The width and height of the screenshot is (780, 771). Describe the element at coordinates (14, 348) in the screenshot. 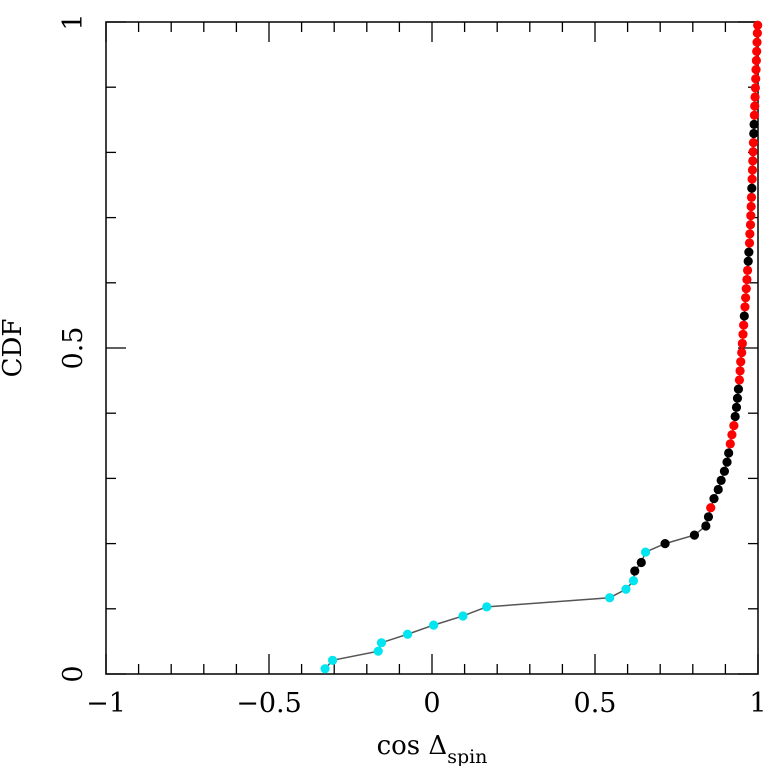

I see `y-axis-label: CDF` at that location.